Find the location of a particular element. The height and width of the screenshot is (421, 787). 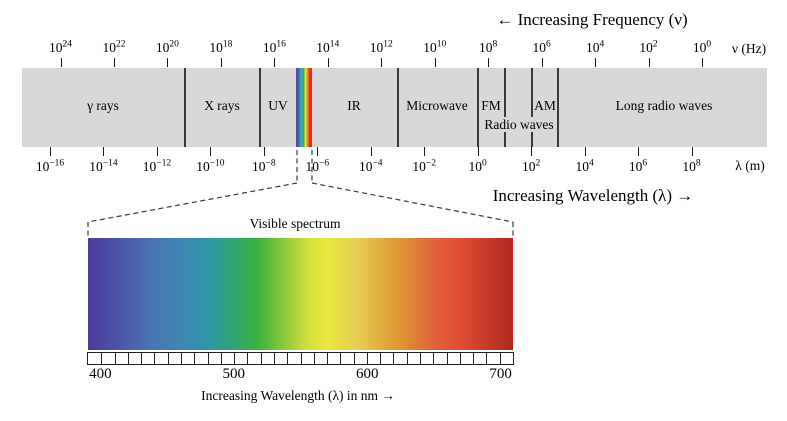

frequency-tick-label: 10² is located at coordinates (648, 47).